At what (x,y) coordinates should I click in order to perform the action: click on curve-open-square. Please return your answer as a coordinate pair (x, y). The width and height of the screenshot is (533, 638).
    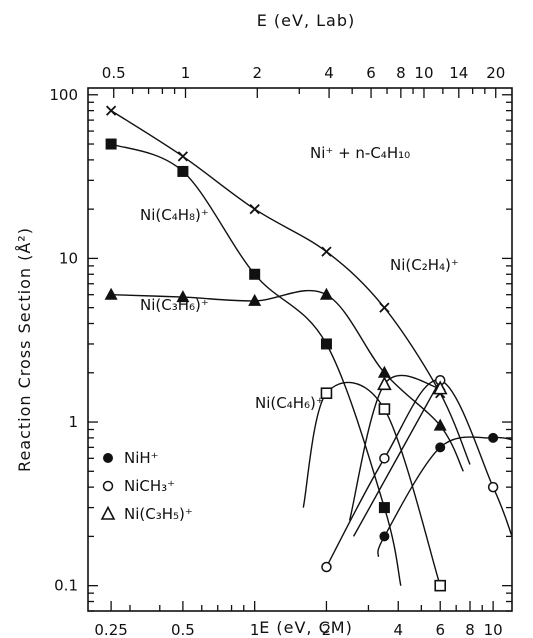
    Looking at the image, I should click on (371, 483).